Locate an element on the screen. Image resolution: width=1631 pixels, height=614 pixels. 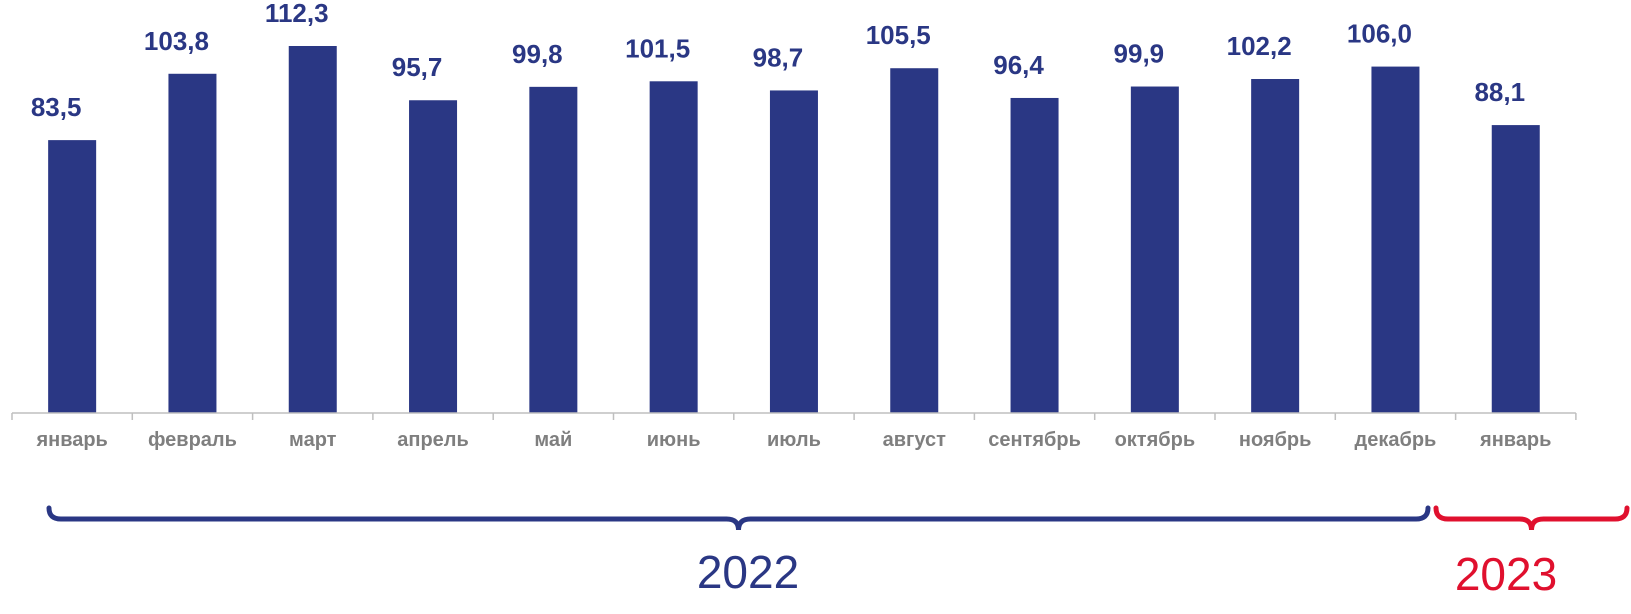
category-label: октябрь is located at coordinates (1155, 440).